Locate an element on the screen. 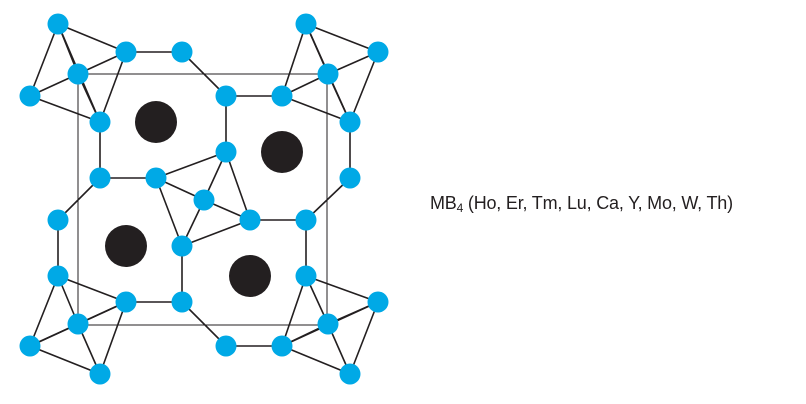  metal-atoms is located at coordinates (204, 199).